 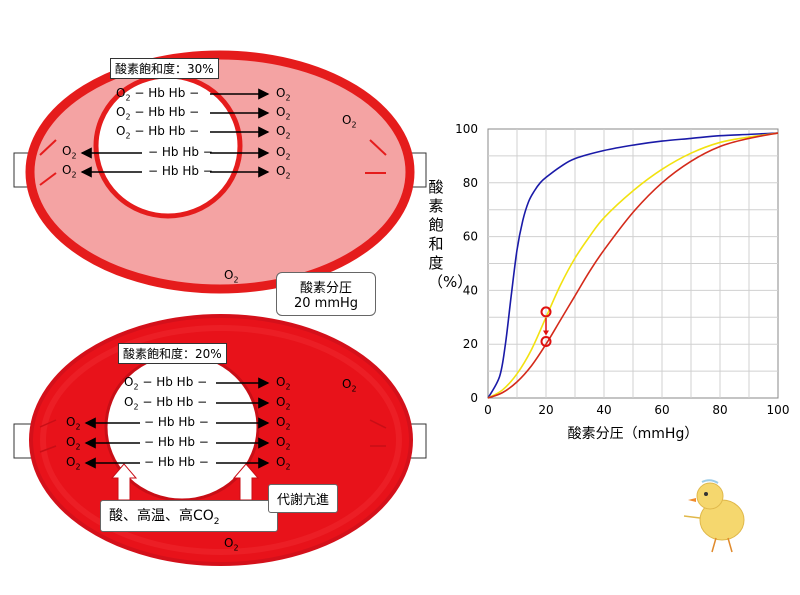 What do you see at coordinates (474, 398) in the screenshot?
I see `y-tick-label: 0` at bounding box center [474, 398].